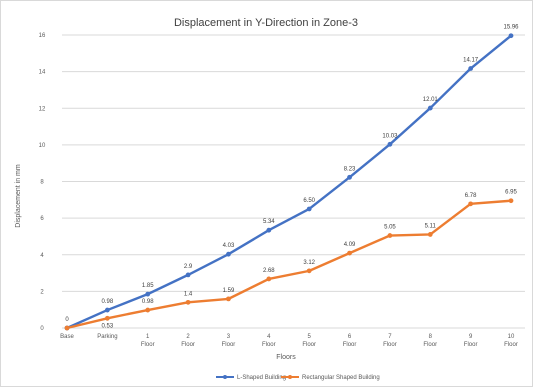 The width and height of the screenshot is (534, 388). I want to click on data-label: 15.96, so click(511, 28).